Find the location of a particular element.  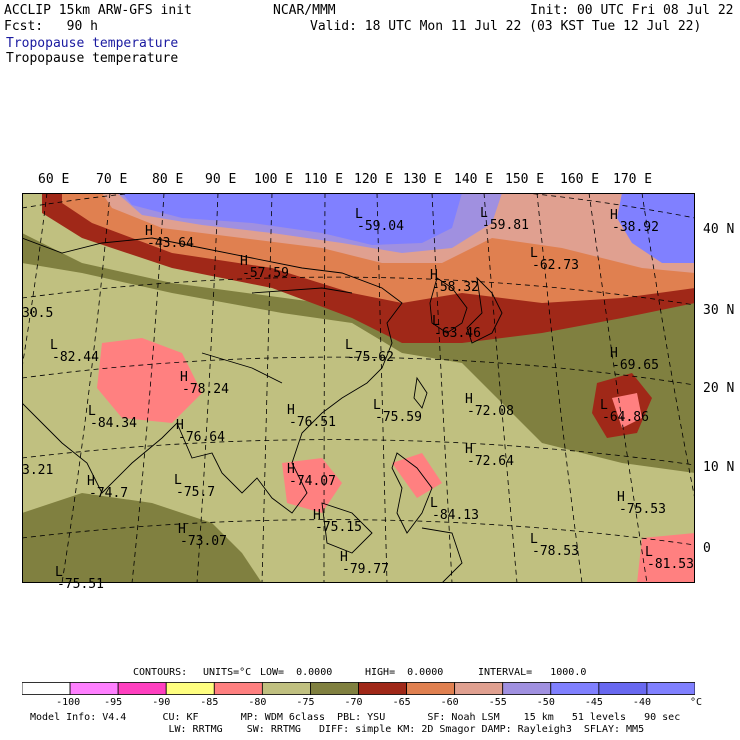

extremum-value: -74.07 is located at coordinates (312, 481).